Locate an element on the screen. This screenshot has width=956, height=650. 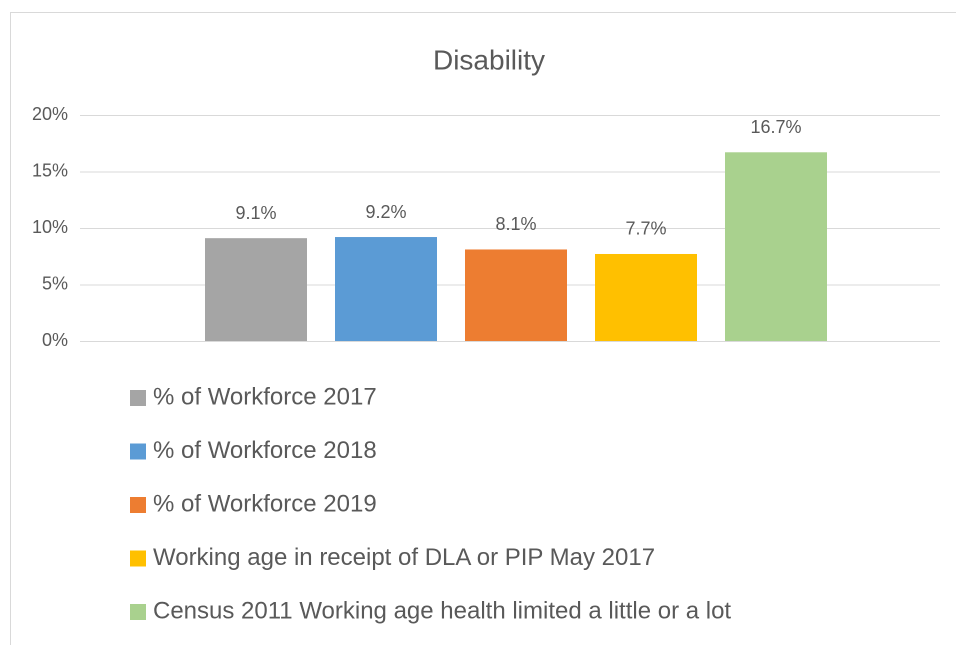
legend-label: % of Workforce 2017 is located at coordinates (265, 396).